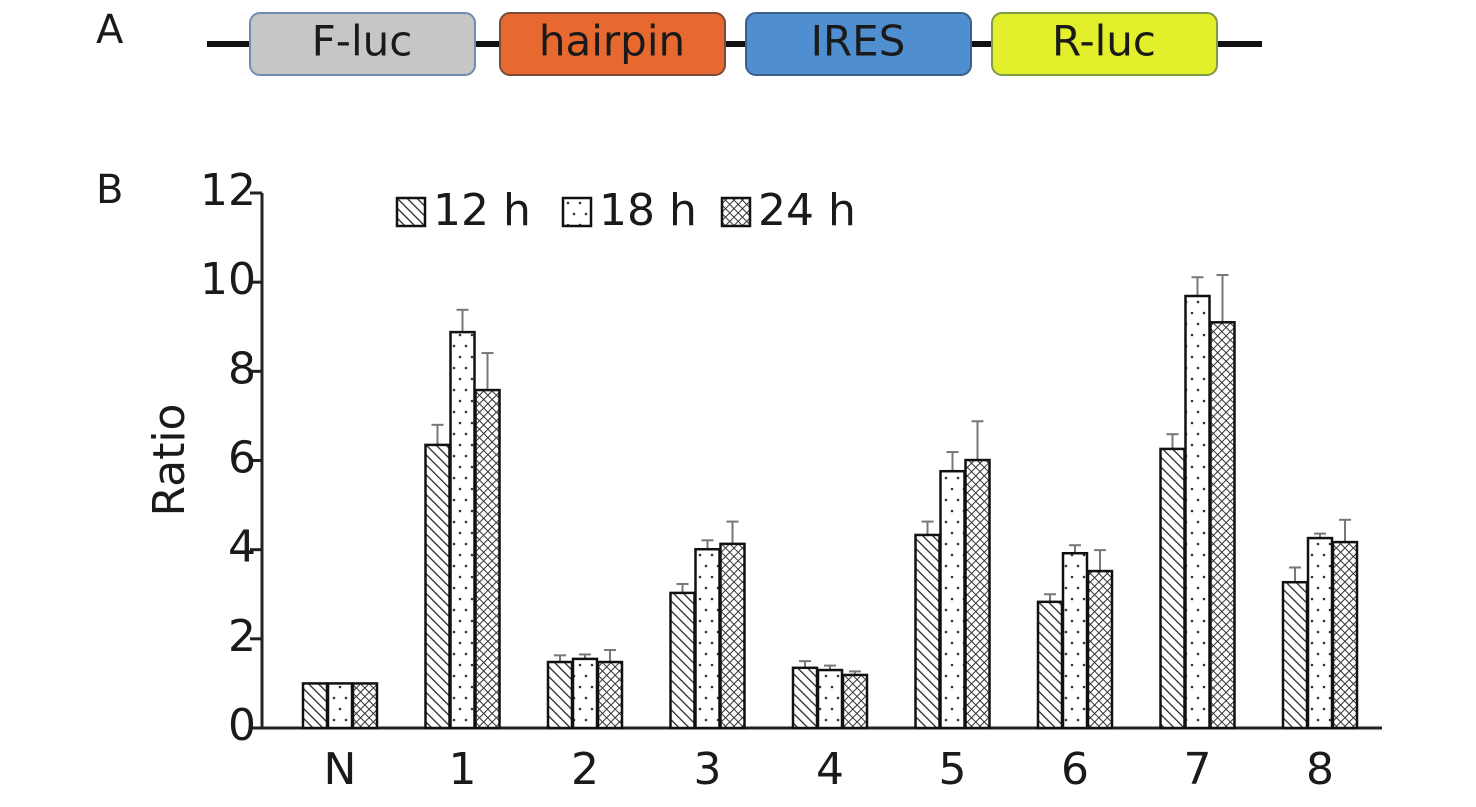 This screenshot has width=1476, height=807. I want to click on y-tick-label: 12, so click(228, 190).